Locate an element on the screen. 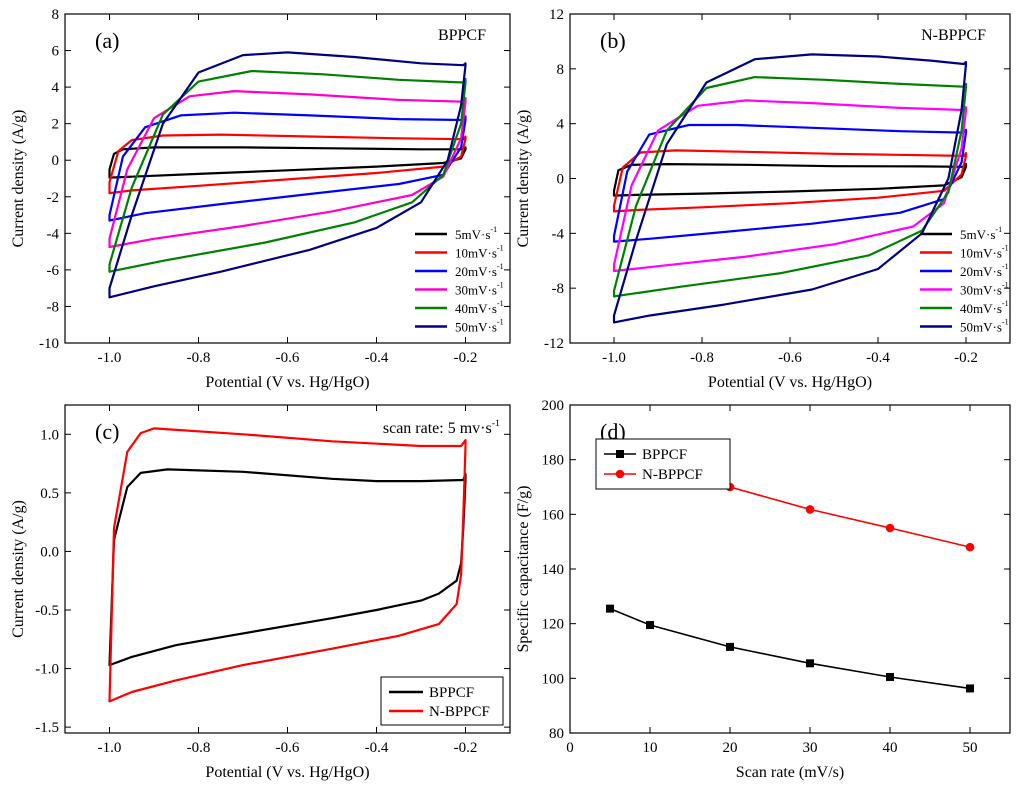 This screenshot has width=1024, height=792. sample-tag: N-BPPCF is located at coordinates (953, 35).